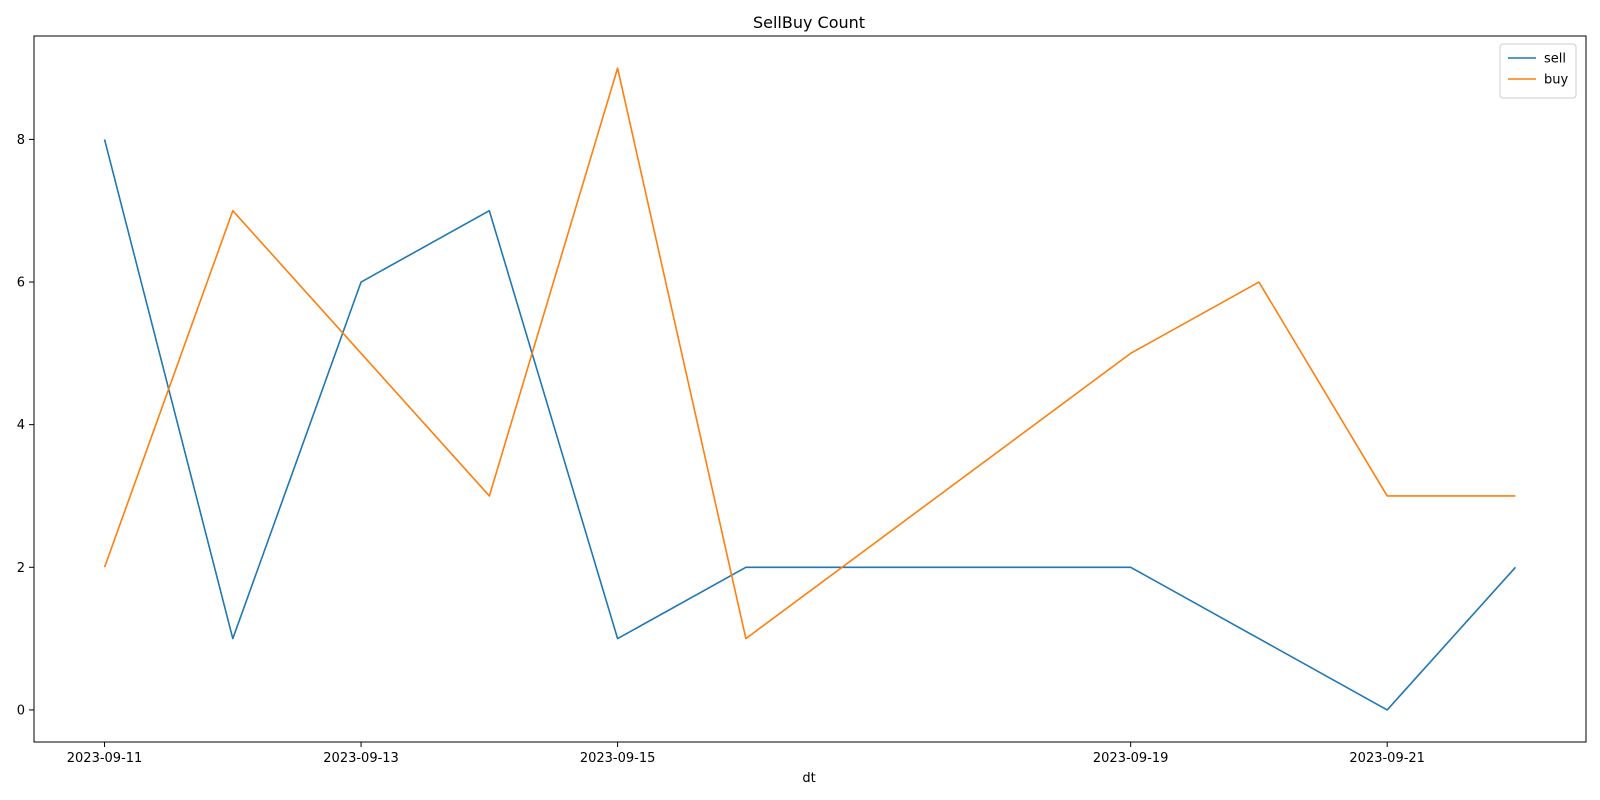 The height and width of the screenshot is (800, 1600). I want to click on y-tick-label: 8, so click(21, 140).